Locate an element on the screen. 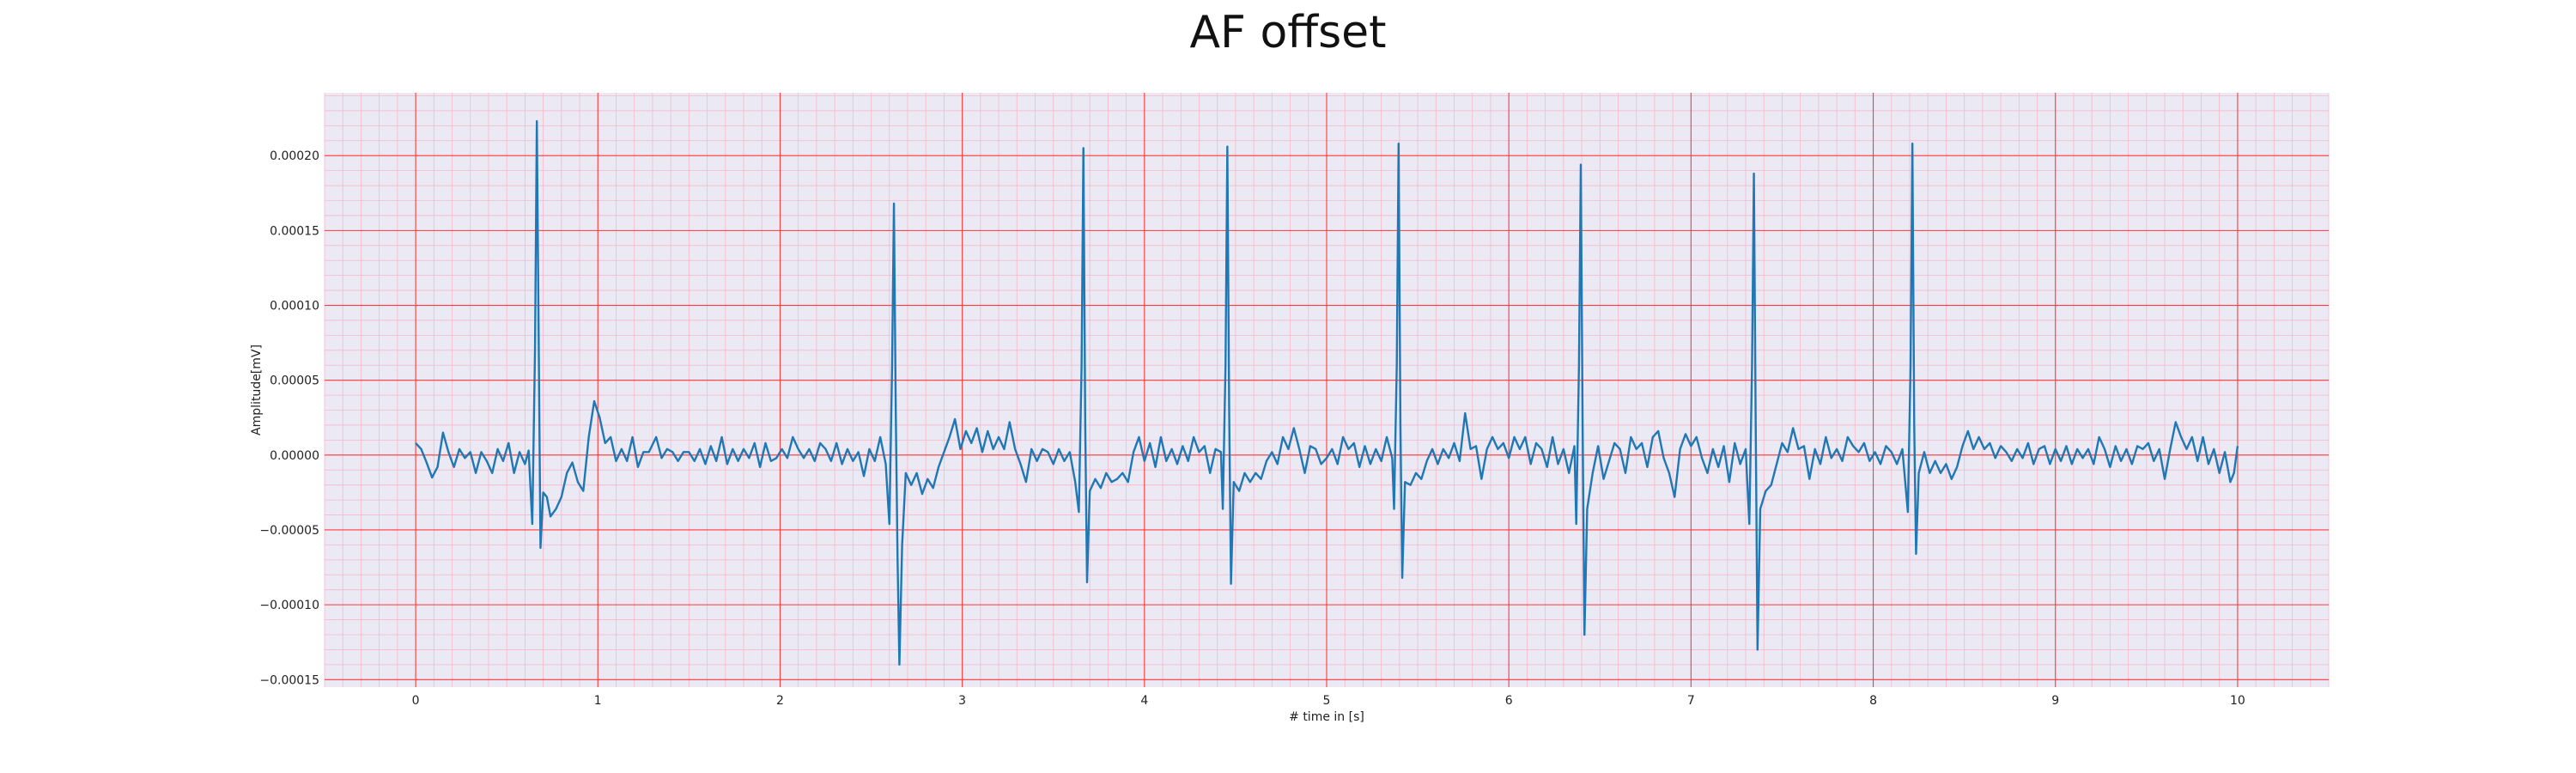 The width and height of the screenshot is (2576, 773). y-tick-label: −0.00015 is located at coordinates (289, 680).